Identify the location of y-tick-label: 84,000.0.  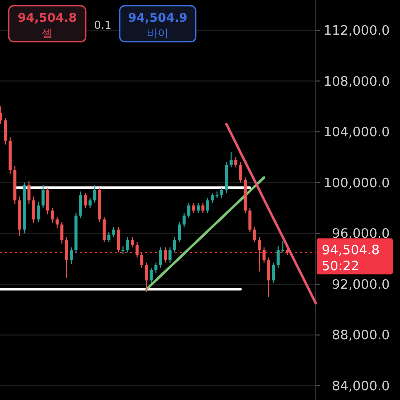
(361, 387).